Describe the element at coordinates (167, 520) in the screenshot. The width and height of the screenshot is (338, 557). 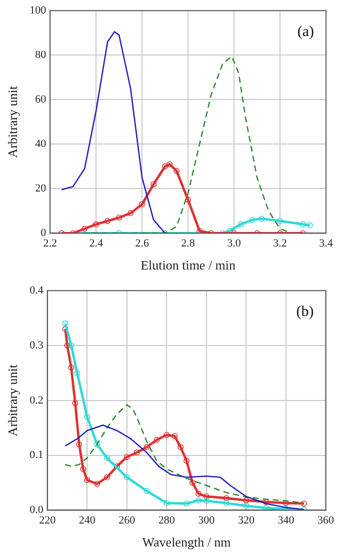
I see `x-tick-label: 280` at that location.